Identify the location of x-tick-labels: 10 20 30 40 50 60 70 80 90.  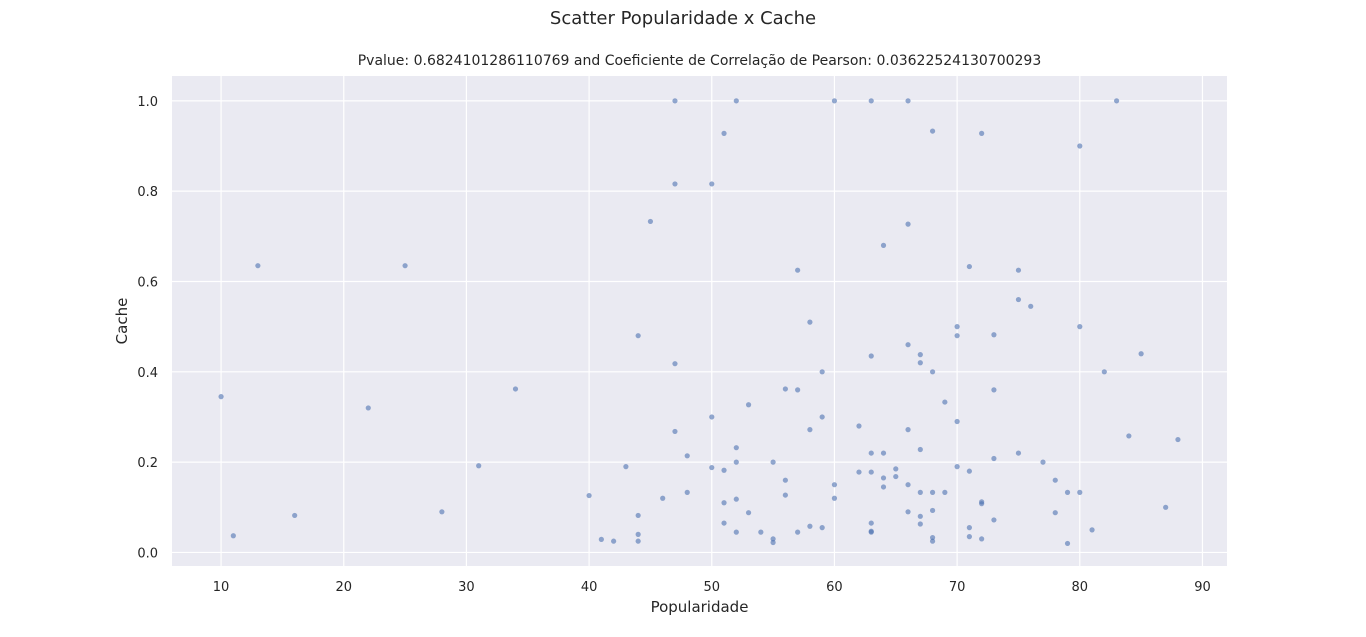
(712, 587).